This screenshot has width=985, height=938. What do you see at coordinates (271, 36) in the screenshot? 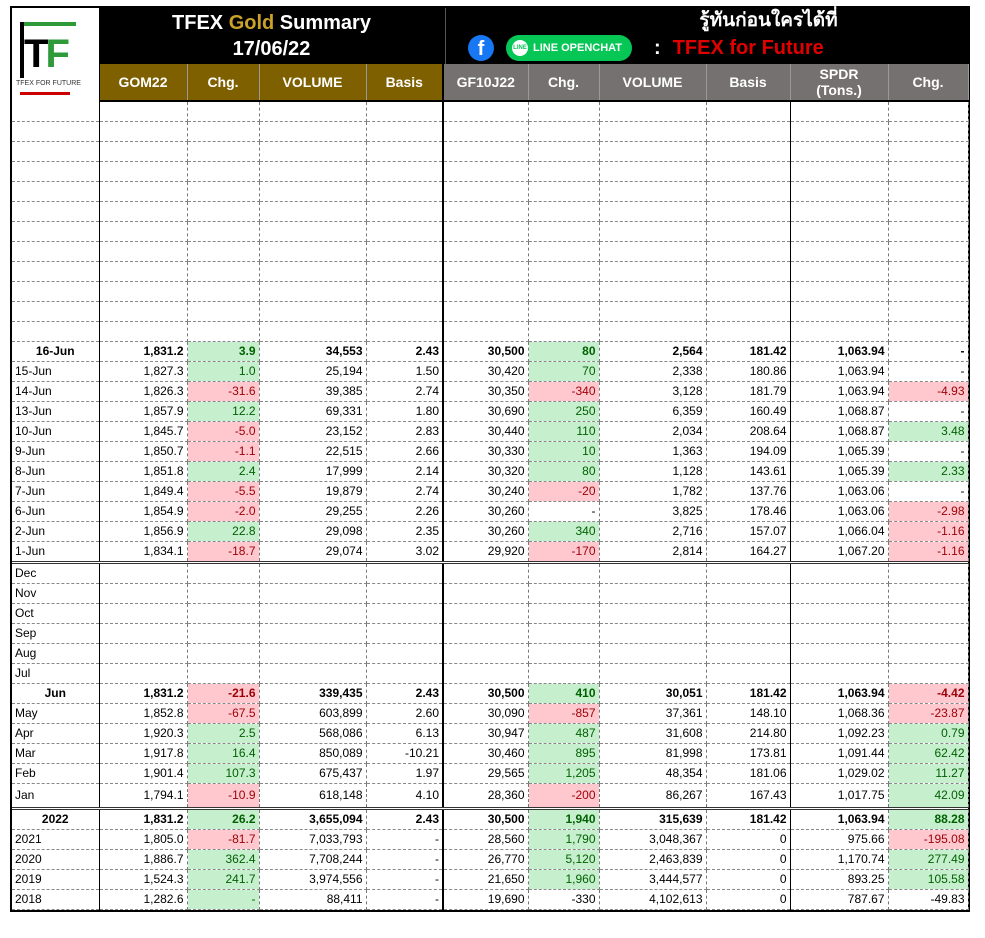
I see `page-title: TFEX Gold Summary 17/06/22` at bounding box center [271, 36].